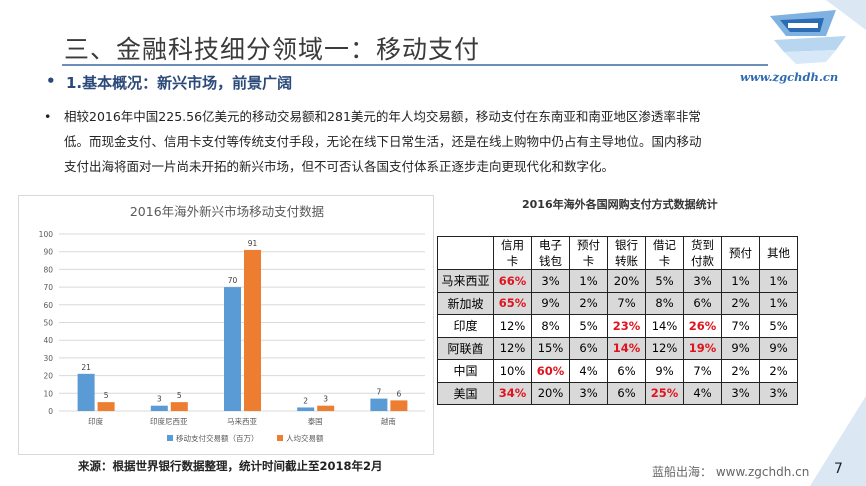  I want to click on table-cell: 60%, so click(550, 371).